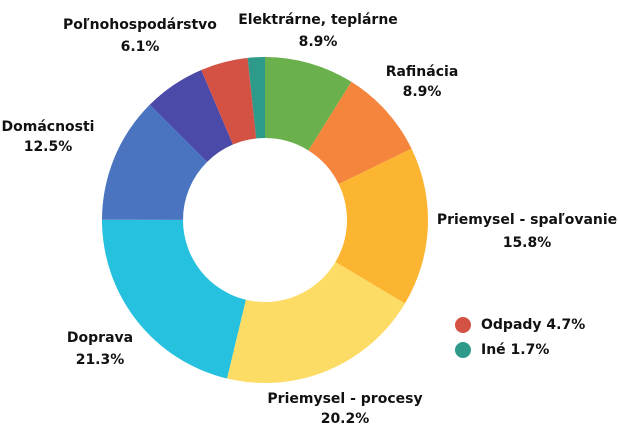  I want to click on legend-value: 4.7%, so click(565, 325).